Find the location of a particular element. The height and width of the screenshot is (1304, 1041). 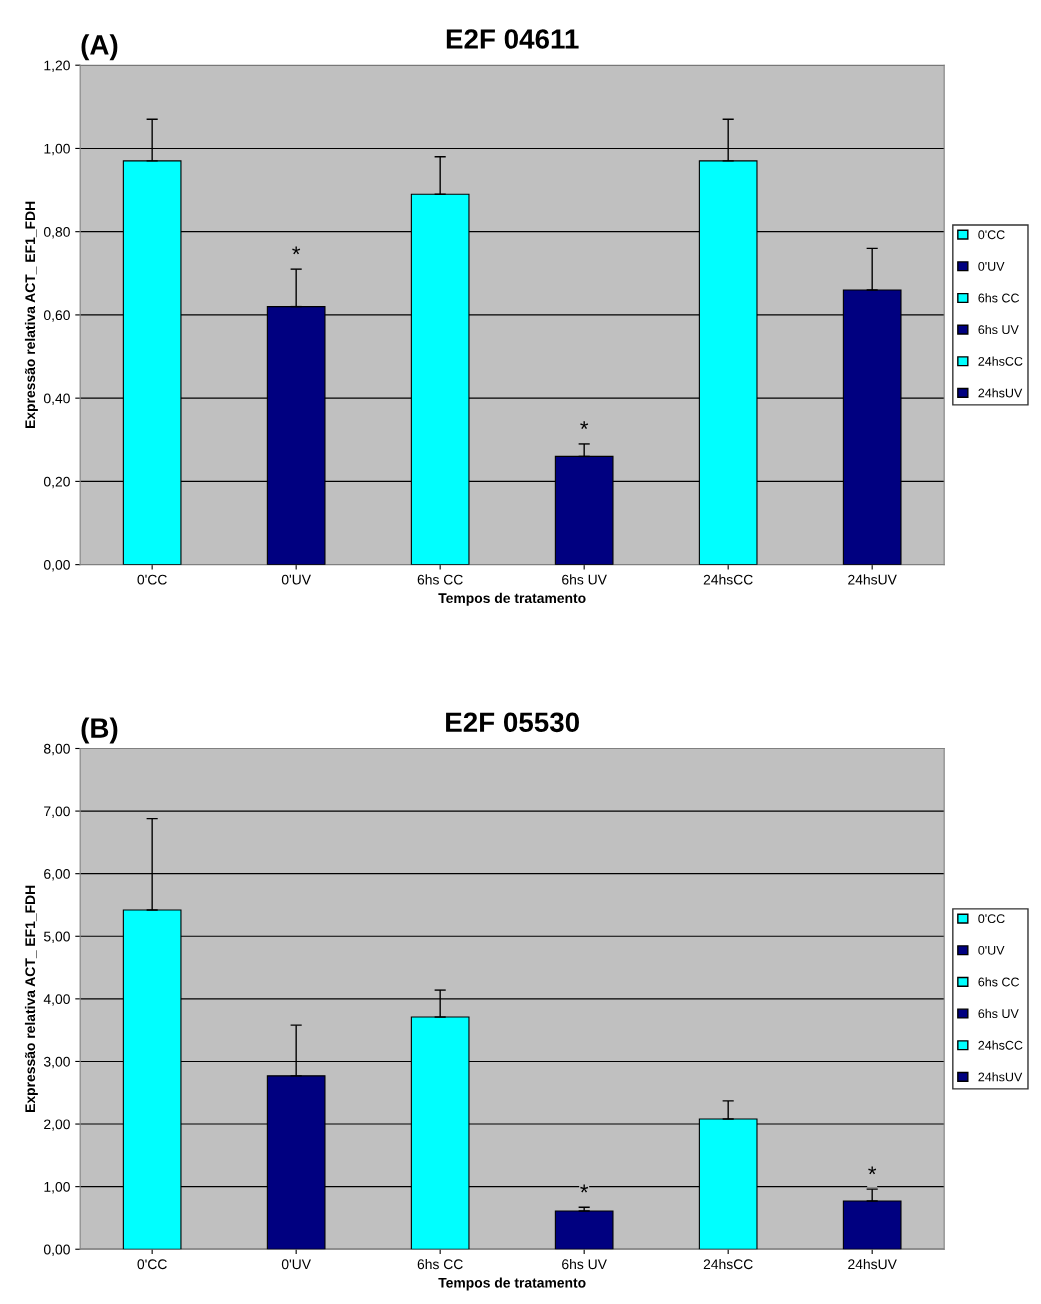

y-tick-label: 4,00 is located at coordinates (56, 1000).